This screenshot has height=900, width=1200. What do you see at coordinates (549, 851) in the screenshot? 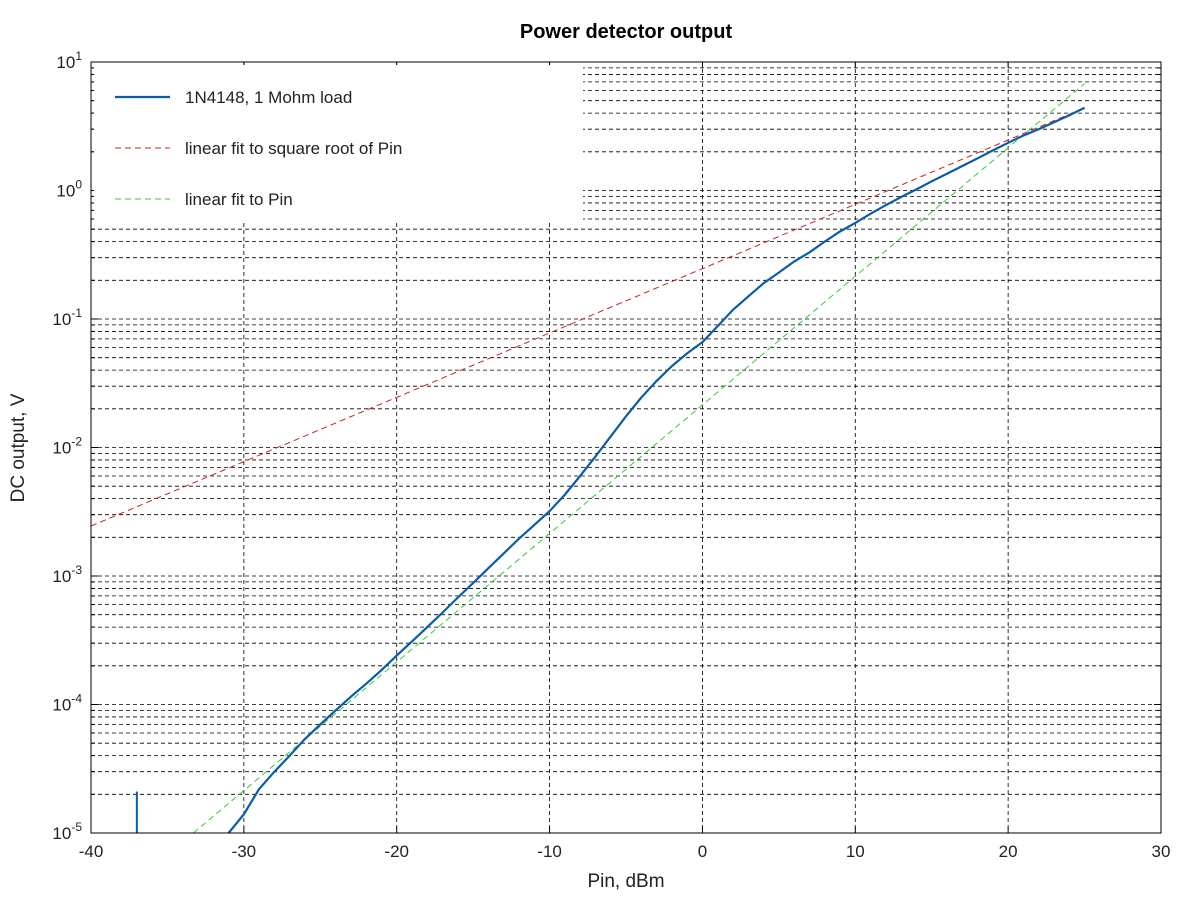
I see `x-tick-label: -10` at bounding box center [549, 851].